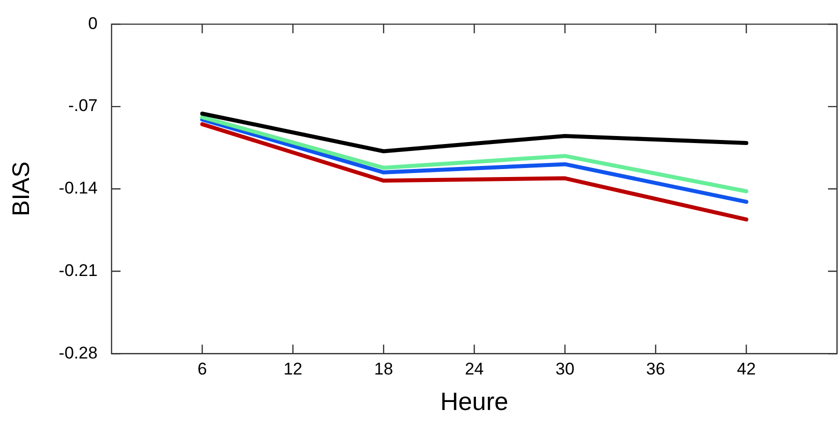  Describe the element at coordinates (656, 368) in the screenshot. I see `x-tick-label: 36` at that location.